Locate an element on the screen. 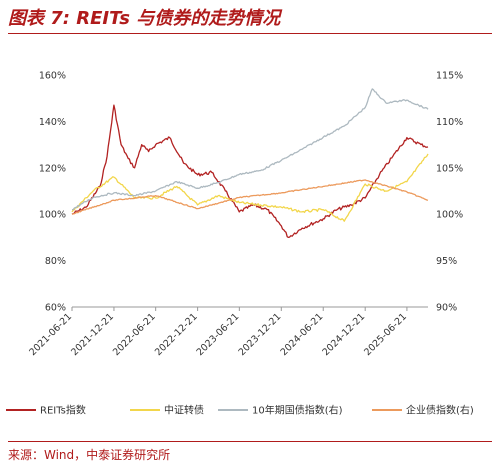 This screenshot has height=469, width=499. chart-legend: REITs指数 中证转债 10年期国债指数(右) 企业债指数(右) is located at coordinates (240, 410).